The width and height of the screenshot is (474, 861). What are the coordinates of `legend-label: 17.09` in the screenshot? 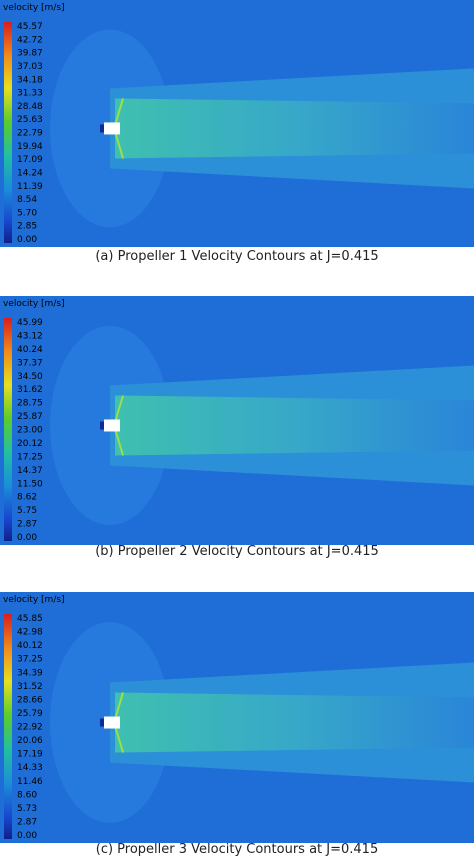 It's located at (30, 160).